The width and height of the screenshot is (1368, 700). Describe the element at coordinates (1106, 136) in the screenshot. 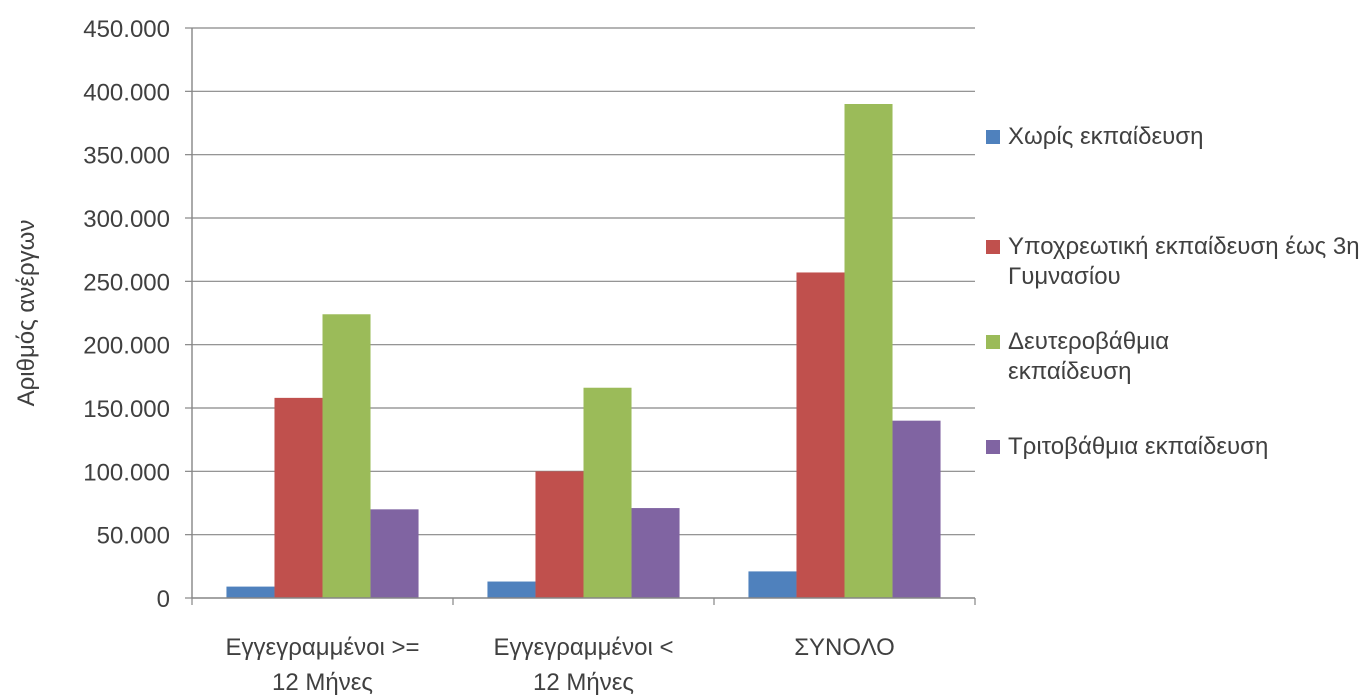

I see `legend-label: Χωρίς εκπαίδευση` at that location.